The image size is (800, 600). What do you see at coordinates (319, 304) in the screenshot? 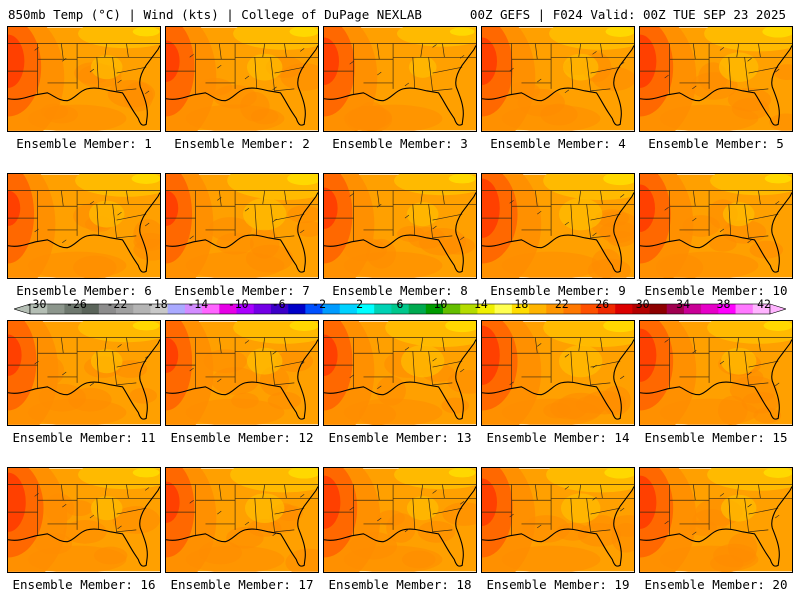
I see `colorbar-tick-label: -2` at bounding box center [319, 304].